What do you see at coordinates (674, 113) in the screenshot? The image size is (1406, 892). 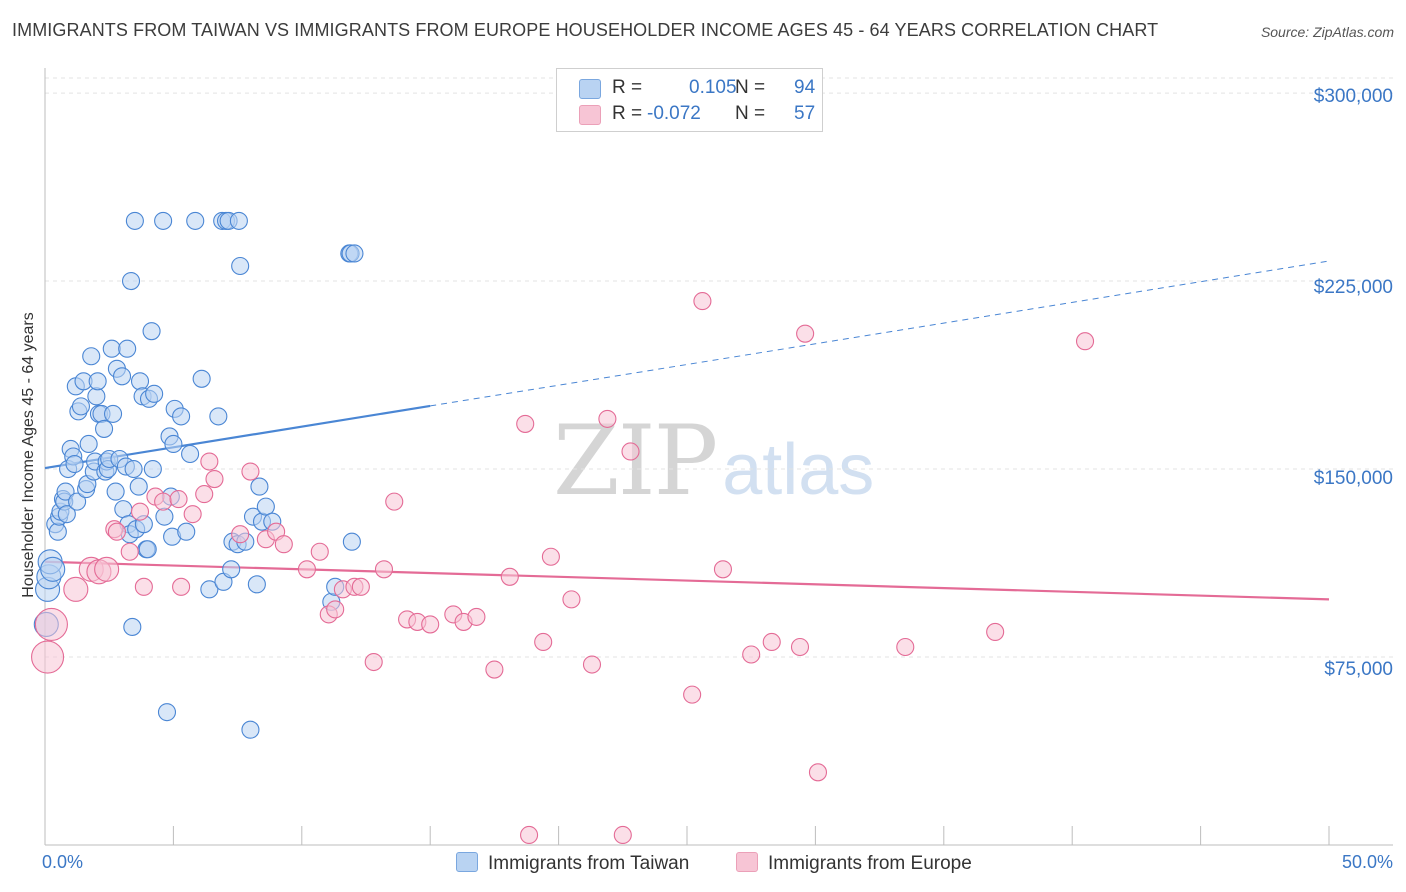 I see `legend-r-value: -0.072` at bounding box center [674, 113].